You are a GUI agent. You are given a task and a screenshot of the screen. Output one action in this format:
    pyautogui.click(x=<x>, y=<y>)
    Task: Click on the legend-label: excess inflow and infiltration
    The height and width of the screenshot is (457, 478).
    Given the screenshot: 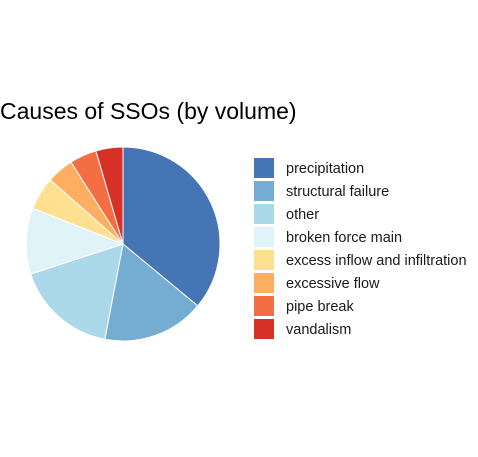 What is the action you would take?
    pyautogui.click(x=376, y=261)
    